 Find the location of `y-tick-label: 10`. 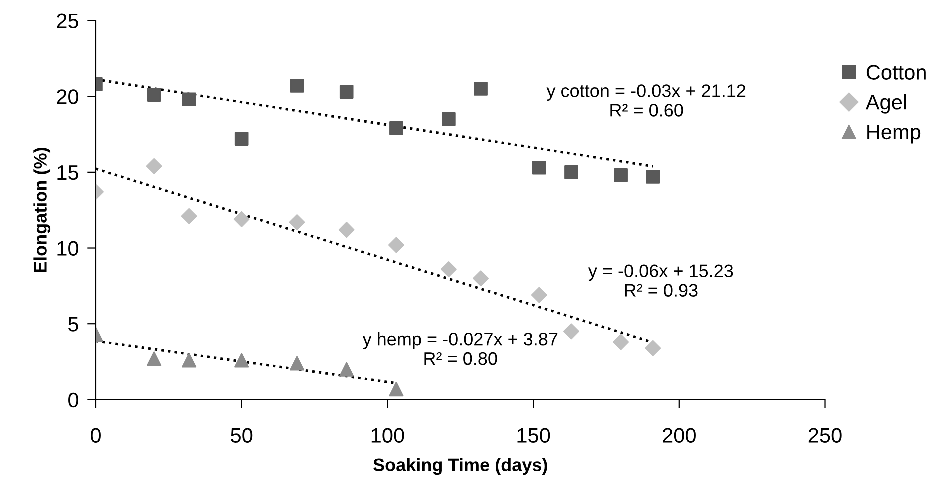

y-tick-label: 10 is located at coordinates (68, 248).